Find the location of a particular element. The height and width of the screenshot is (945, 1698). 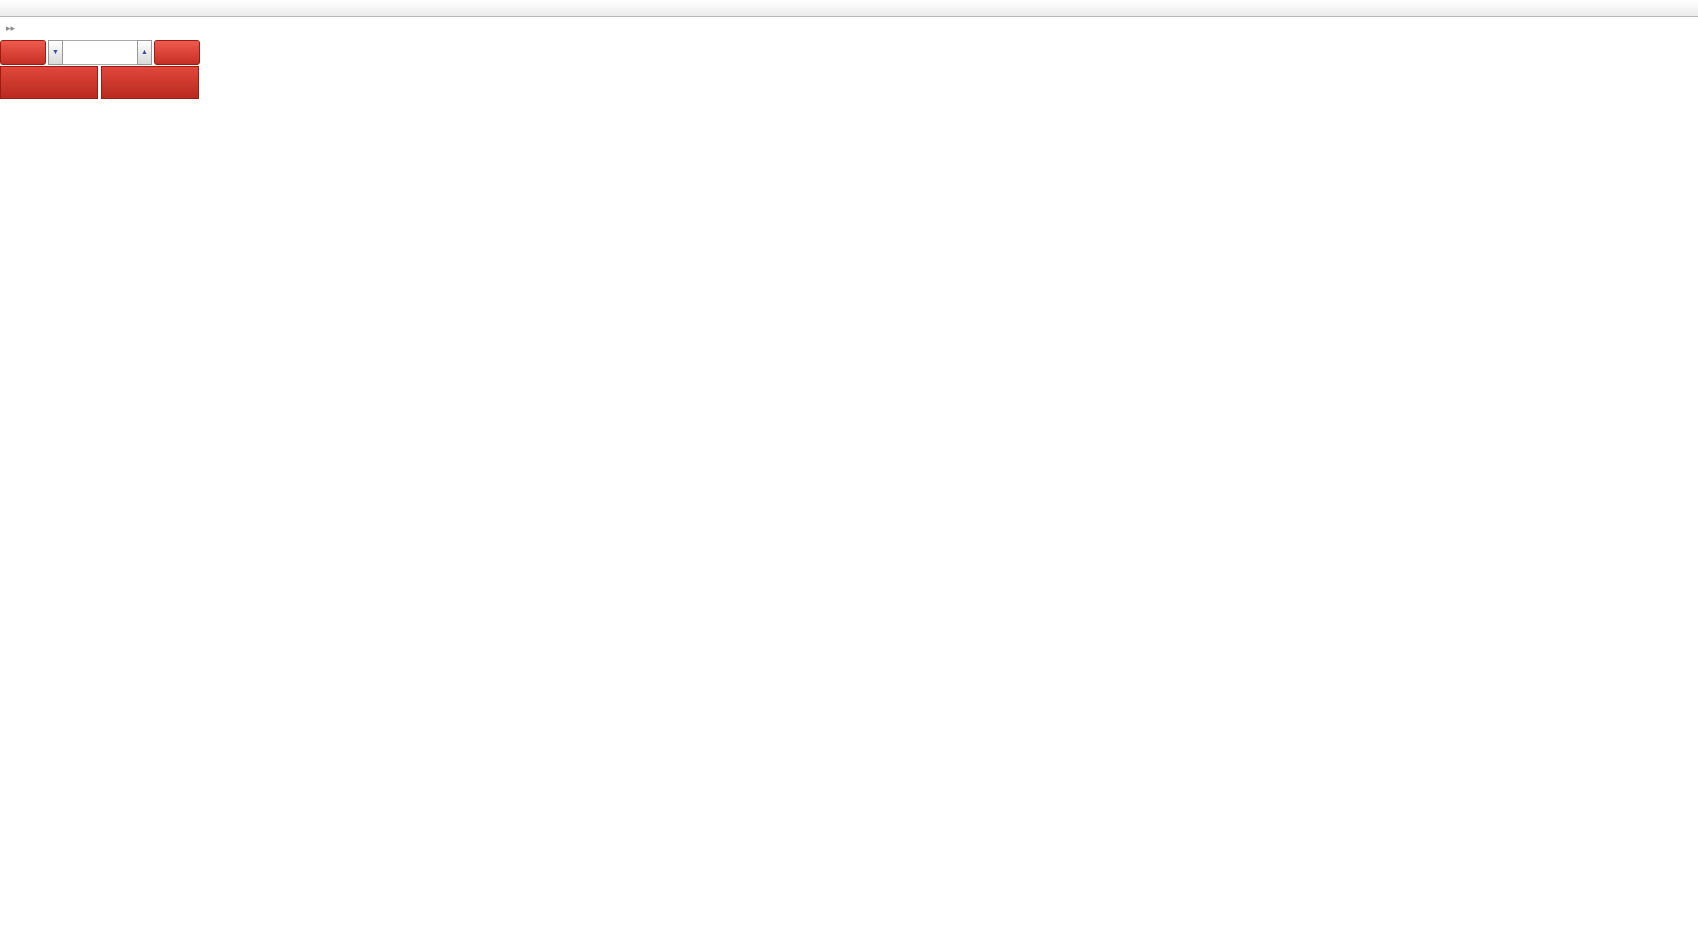

chart-title: ▸▸ is located at coordinates (14, 28).